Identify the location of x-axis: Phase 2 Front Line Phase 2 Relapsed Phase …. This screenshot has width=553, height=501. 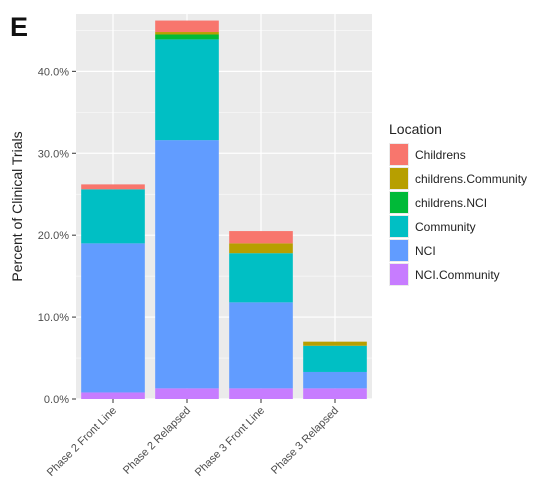
(193, 439).